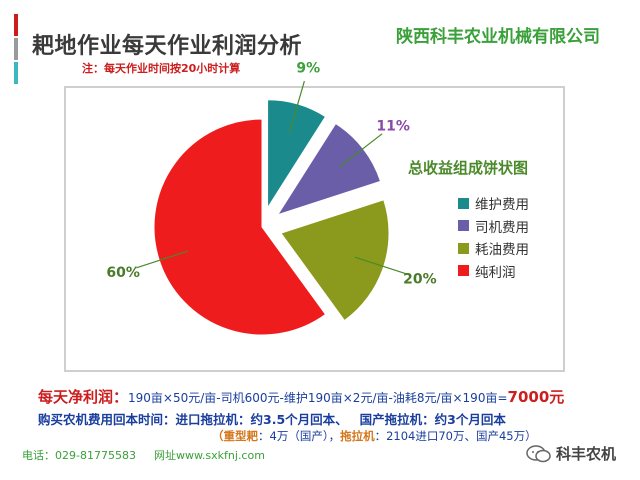 This screenshot has width=640, height=480. I want to click on price-harrow-label: （重型耙, so click(235, 436).